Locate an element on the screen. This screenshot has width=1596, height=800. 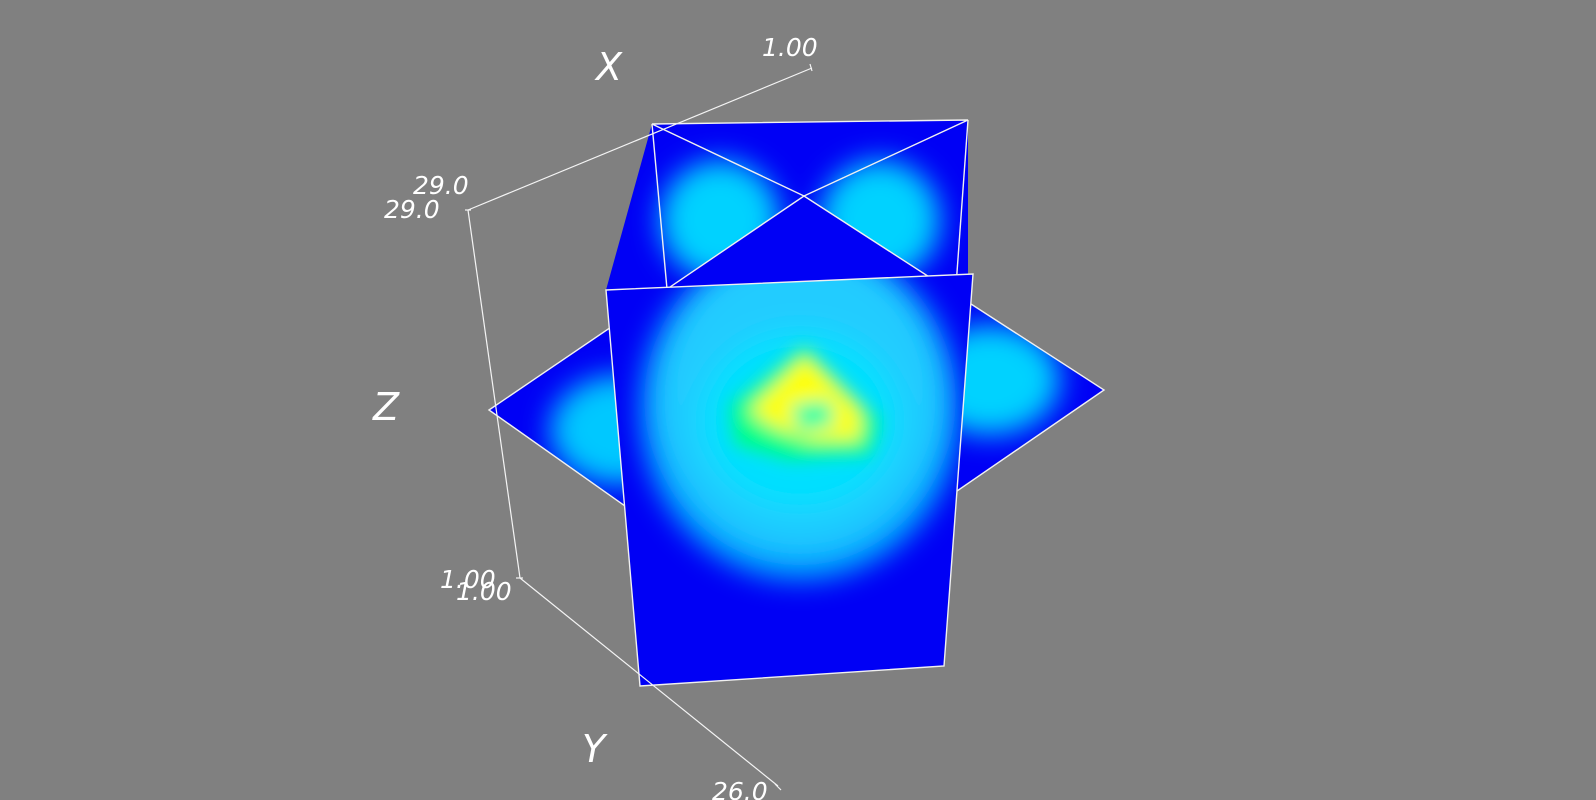
z-axis-line is located at coordinates (494, 394).